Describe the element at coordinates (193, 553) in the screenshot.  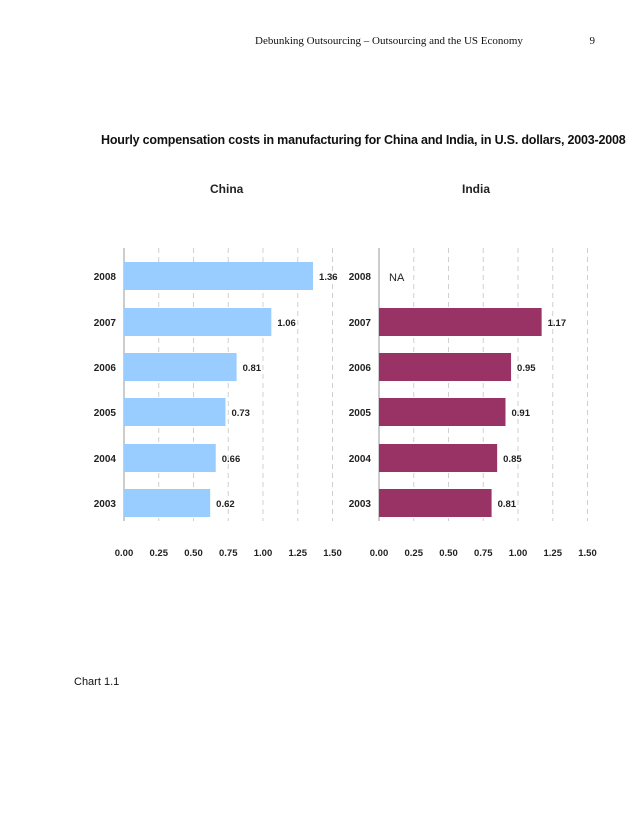
I see `x-tick-label-china: 0.50` at that location.